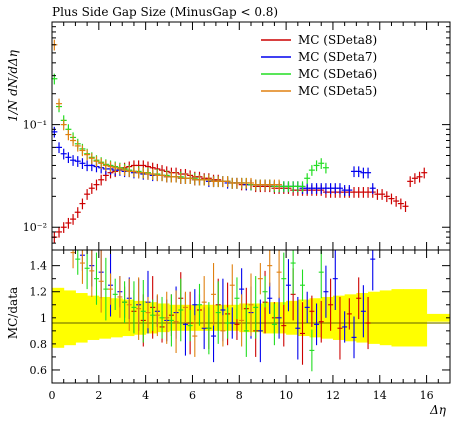 This screenshot has width=461, height=422. Describe the element at coordinates (337, 91) in the screenshot. I see `legend-label: MC (SDeta5)` at that location.